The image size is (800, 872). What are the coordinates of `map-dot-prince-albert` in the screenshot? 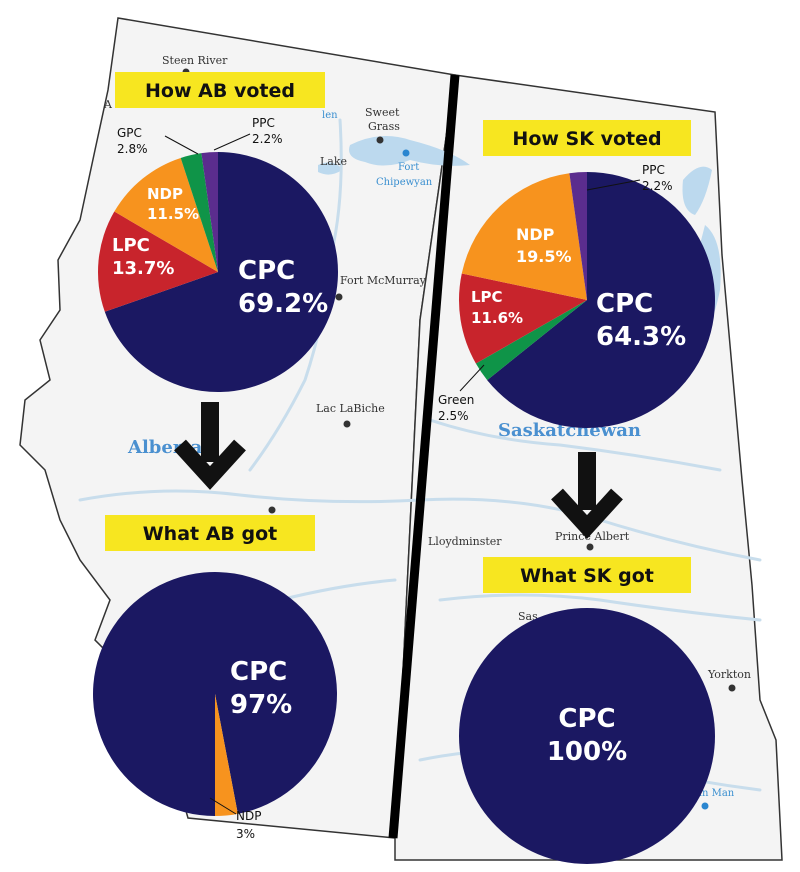 It's located at (590, 547).